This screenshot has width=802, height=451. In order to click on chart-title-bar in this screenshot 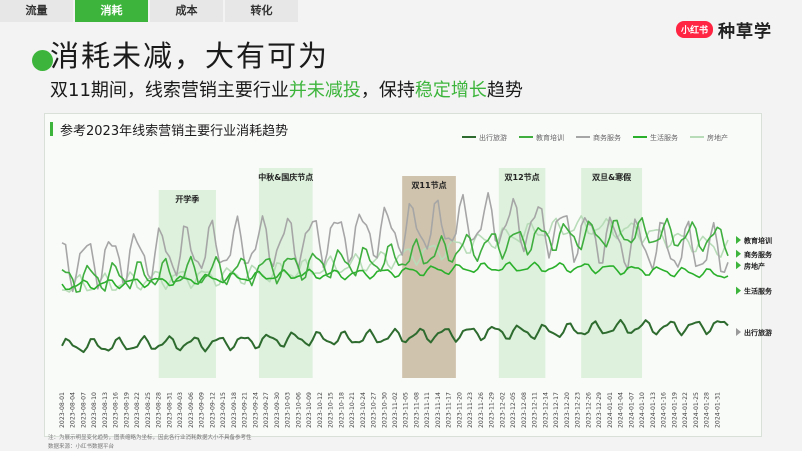, I will do `click(51, 129)`.